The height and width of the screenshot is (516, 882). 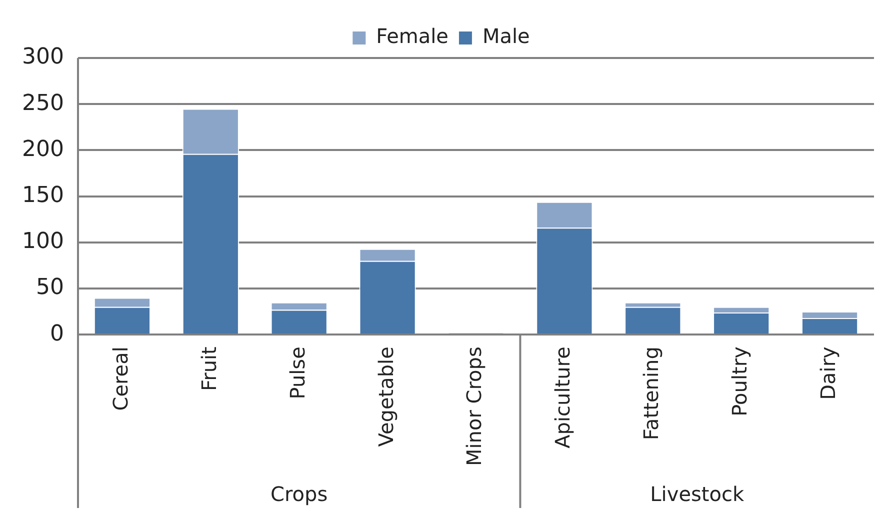 I want to click on x-tick-label: Apiculture, so click(x=562, y=397).